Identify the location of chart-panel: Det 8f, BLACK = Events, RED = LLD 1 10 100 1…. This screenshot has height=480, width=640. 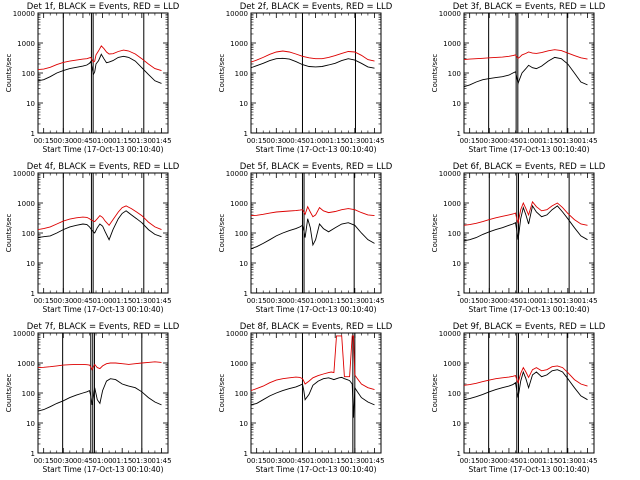
(305, 398).